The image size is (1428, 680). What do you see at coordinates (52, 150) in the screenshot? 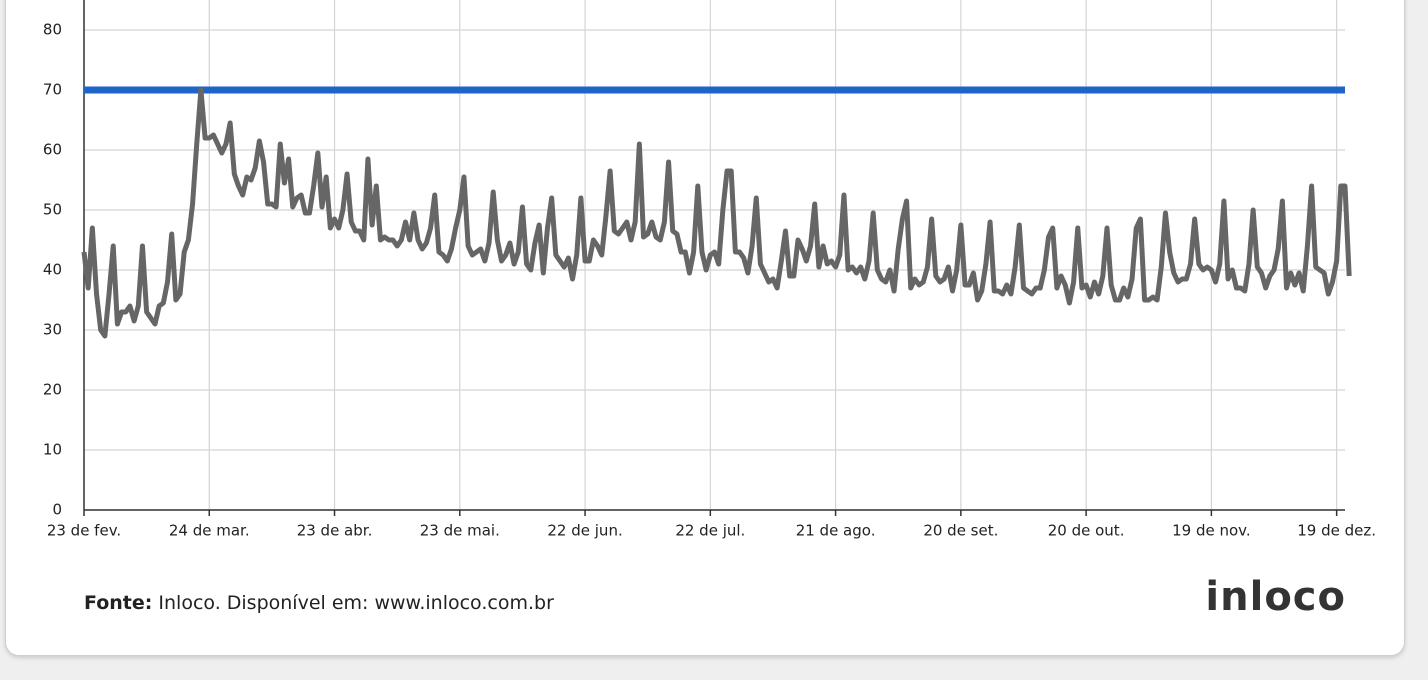
I see `y-tick-label: 60` at bounding box center [52, 150].